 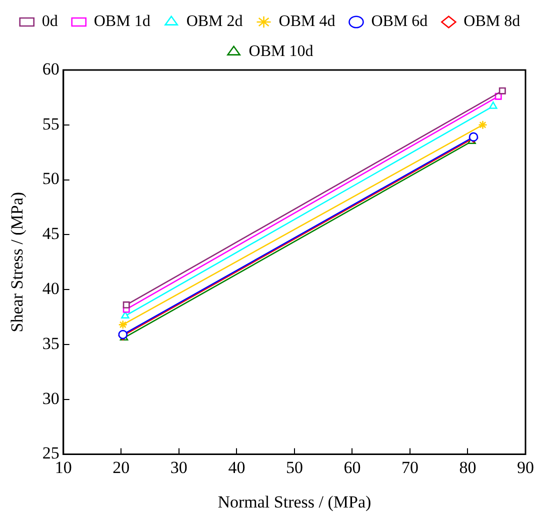 What do you see at coordinates (295, 502) in the screenshot?
I see `x-axis-title: Normal Stress / (MPa)` at bounding box center [295, 502].